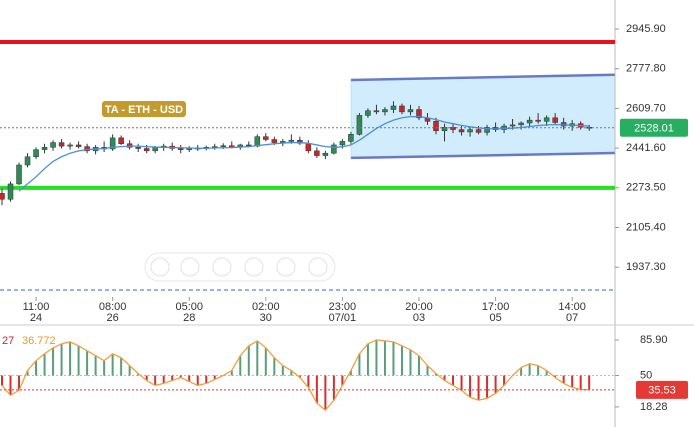  I want to click on moving-average, so click(304, 153).